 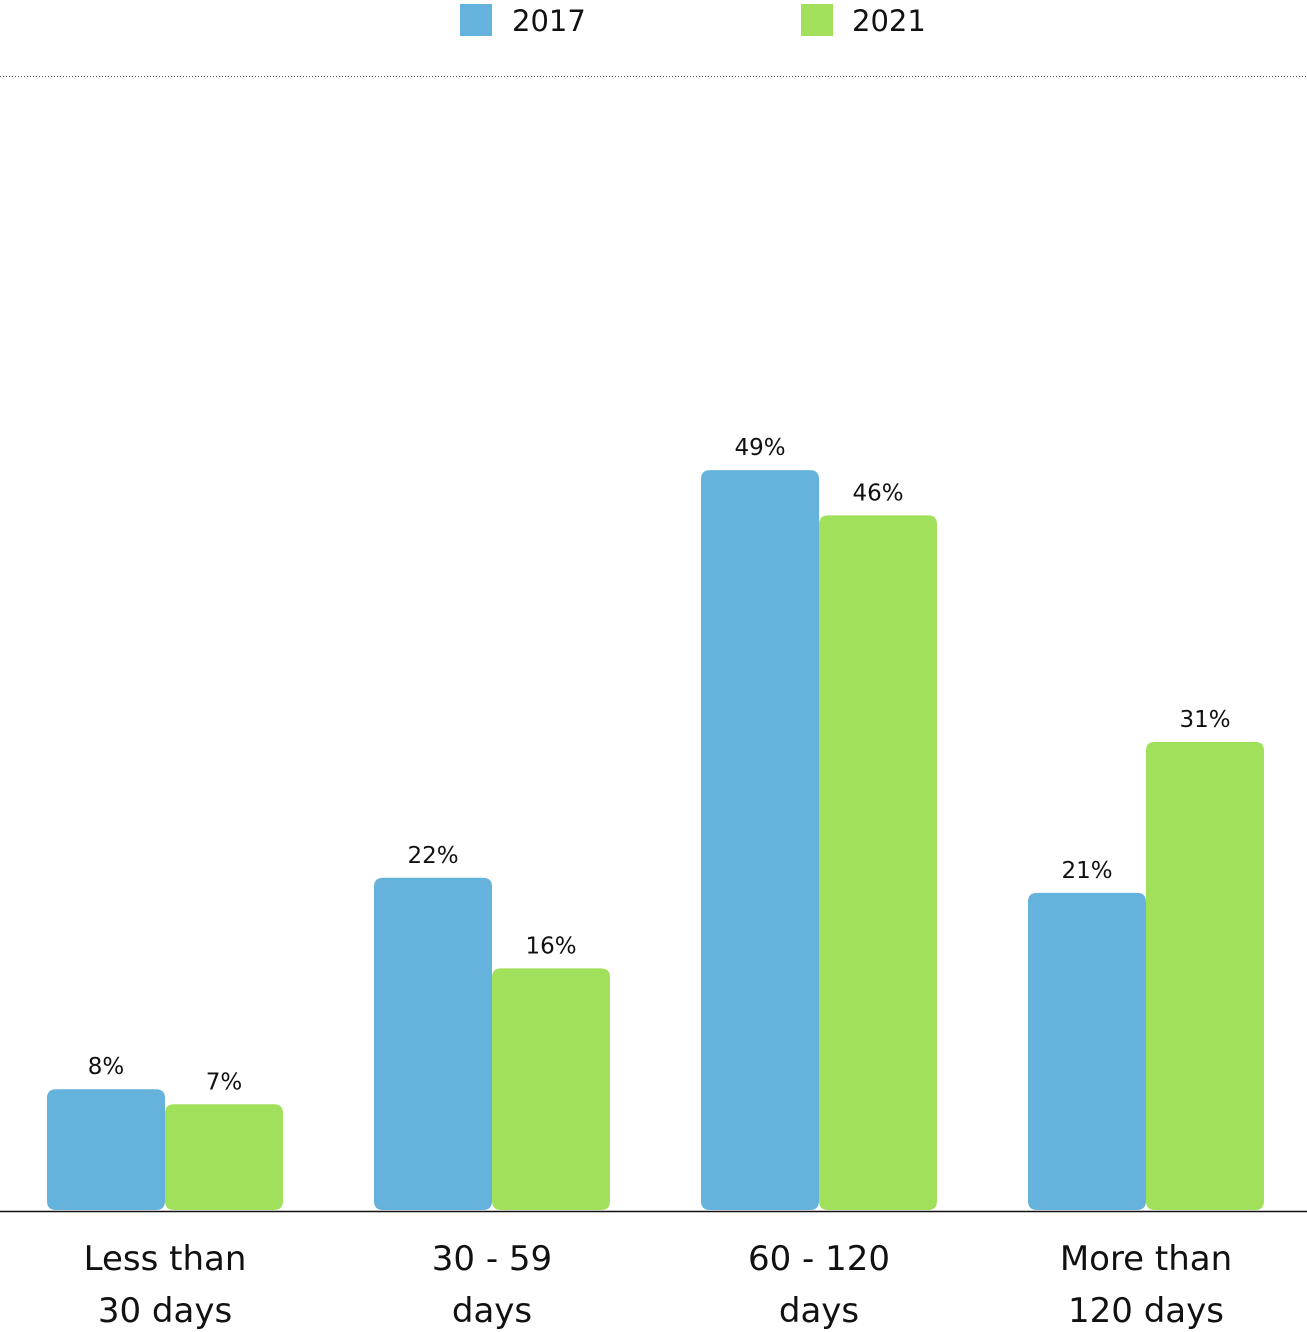 I want to click on category-label-3: More than 120 days, so click(x=1146, y=1285).